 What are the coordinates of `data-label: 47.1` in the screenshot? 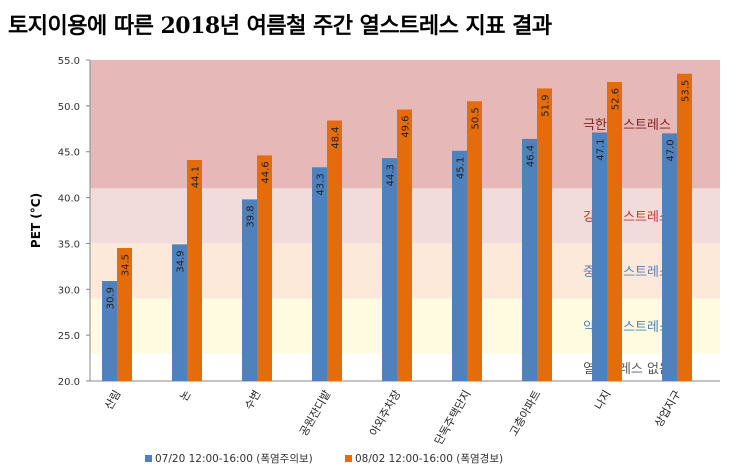 It's located at (601, 149).